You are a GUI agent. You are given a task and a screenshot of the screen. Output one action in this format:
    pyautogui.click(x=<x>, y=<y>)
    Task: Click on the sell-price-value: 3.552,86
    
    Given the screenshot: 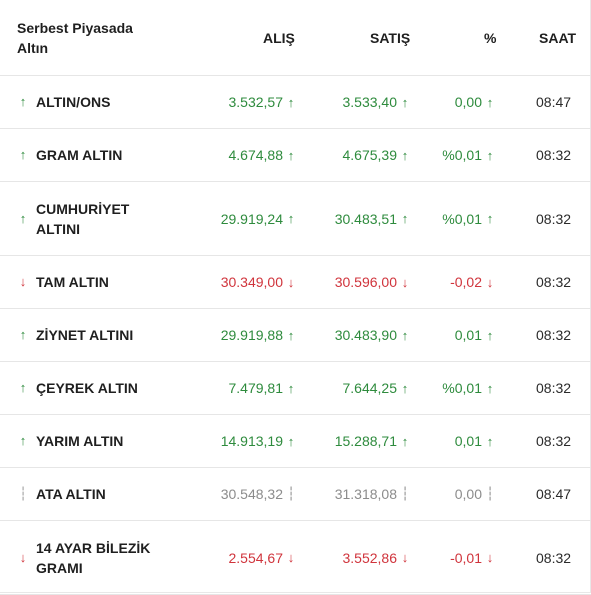 What is the action you would take?
    pyautogui.click(x=370, y=557)
    